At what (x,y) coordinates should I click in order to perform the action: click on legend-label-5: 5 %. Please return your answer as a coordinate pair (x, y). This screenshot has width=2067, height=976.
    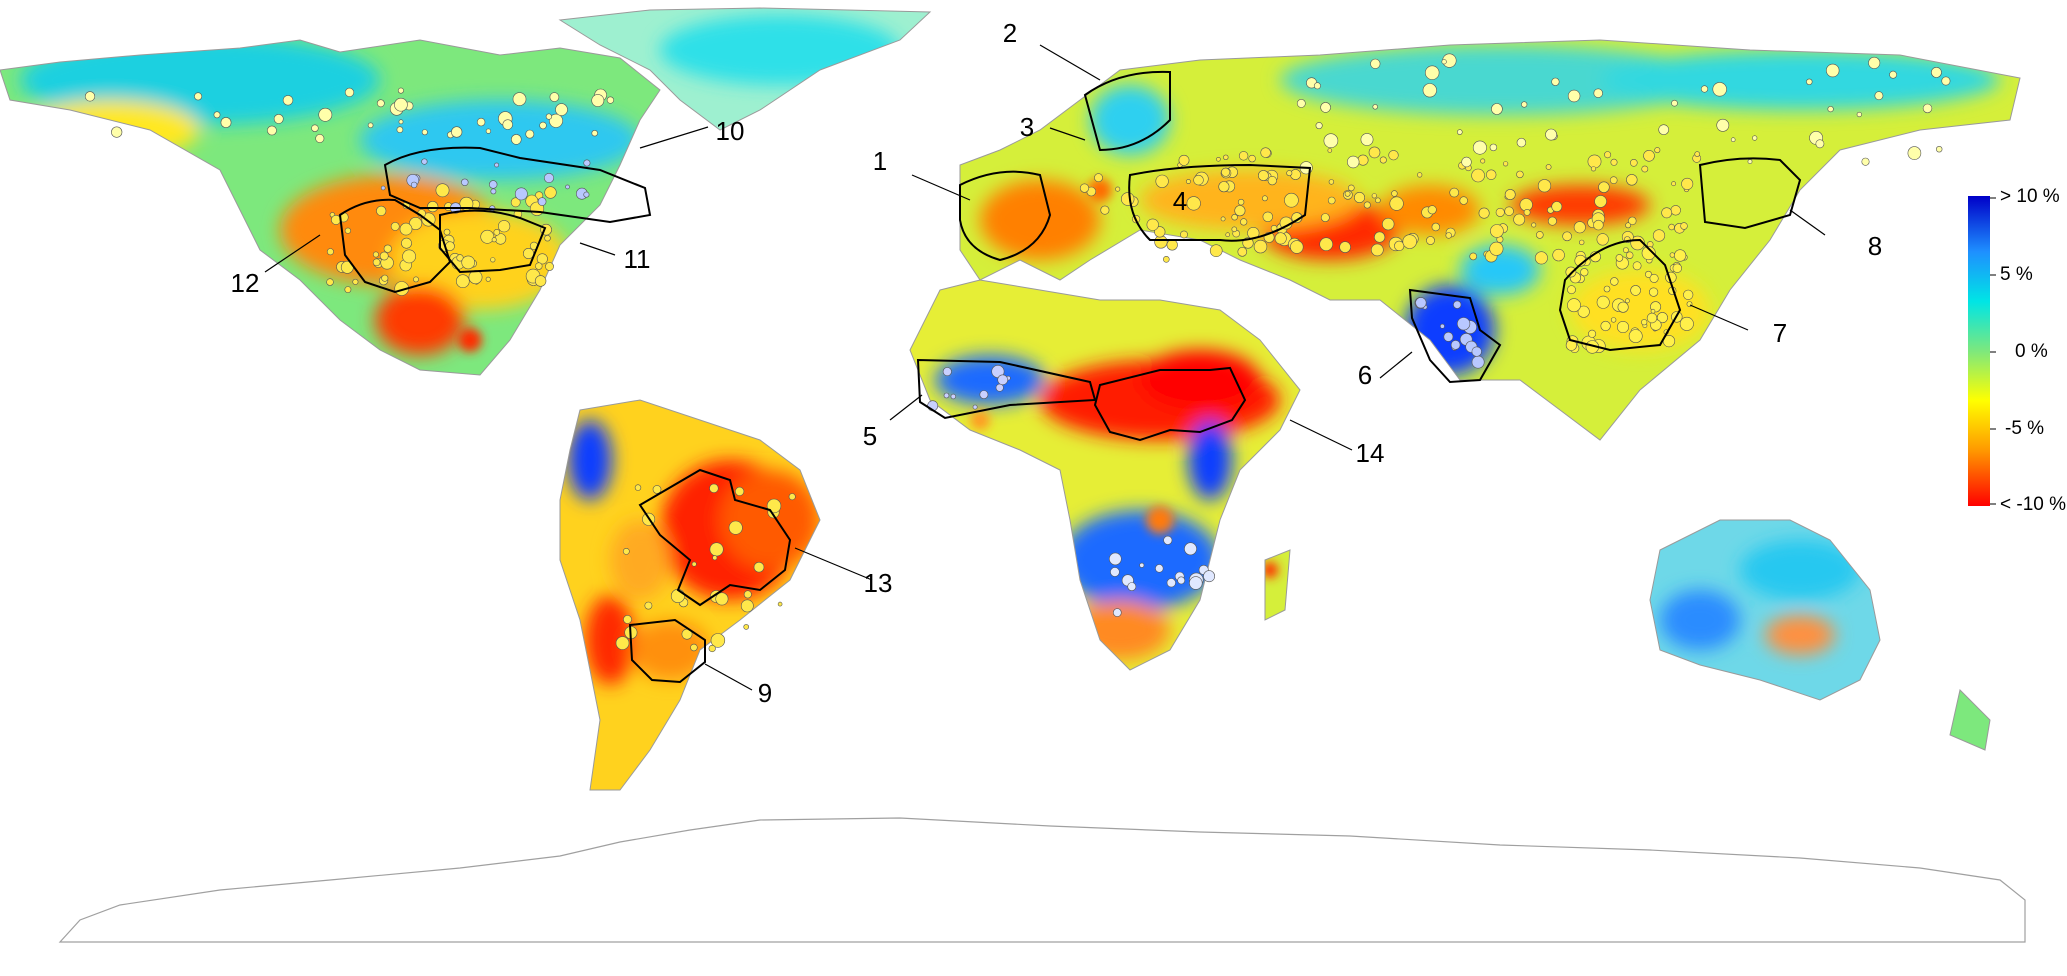
    Looking at the image, I should click on (2016, 274).